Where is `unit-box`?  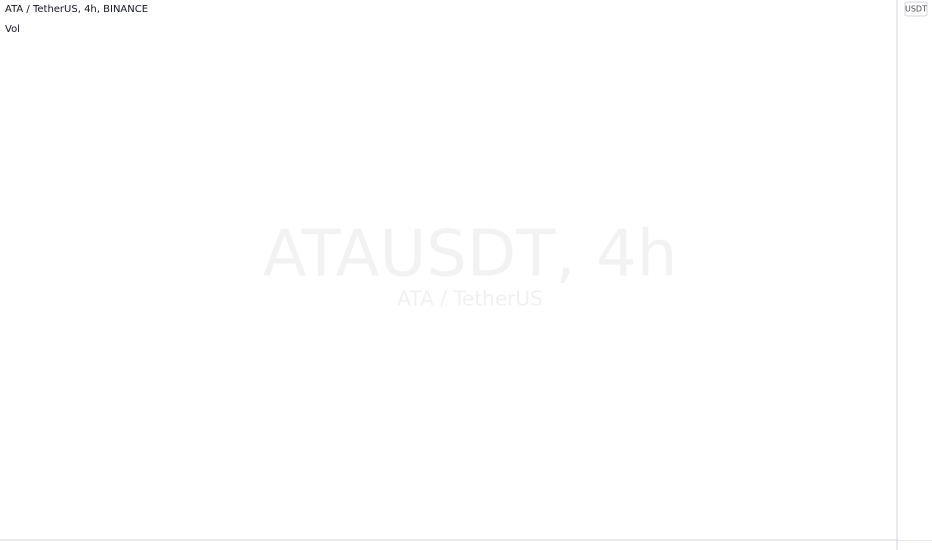 unit-box is located at coordinates (916, 9).